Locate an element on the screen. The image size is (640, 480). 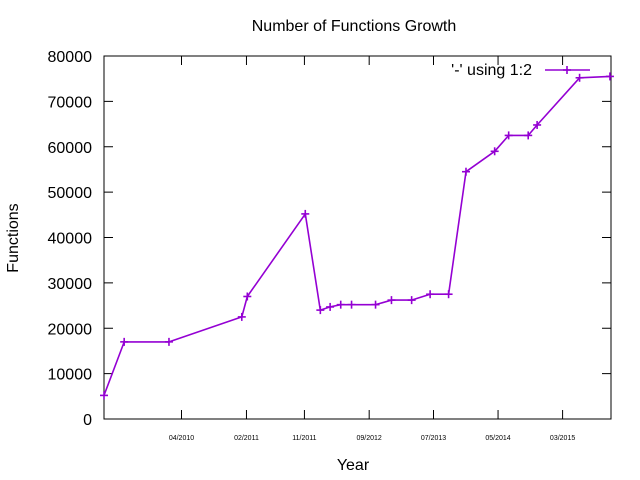
y-tick-label: 10000 is located at coordinates (70, 375).